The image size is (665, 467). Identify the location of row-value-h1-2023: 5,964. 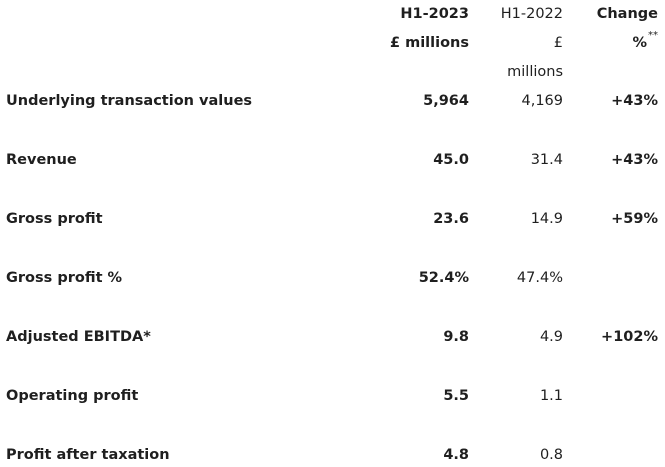
(446, 101).